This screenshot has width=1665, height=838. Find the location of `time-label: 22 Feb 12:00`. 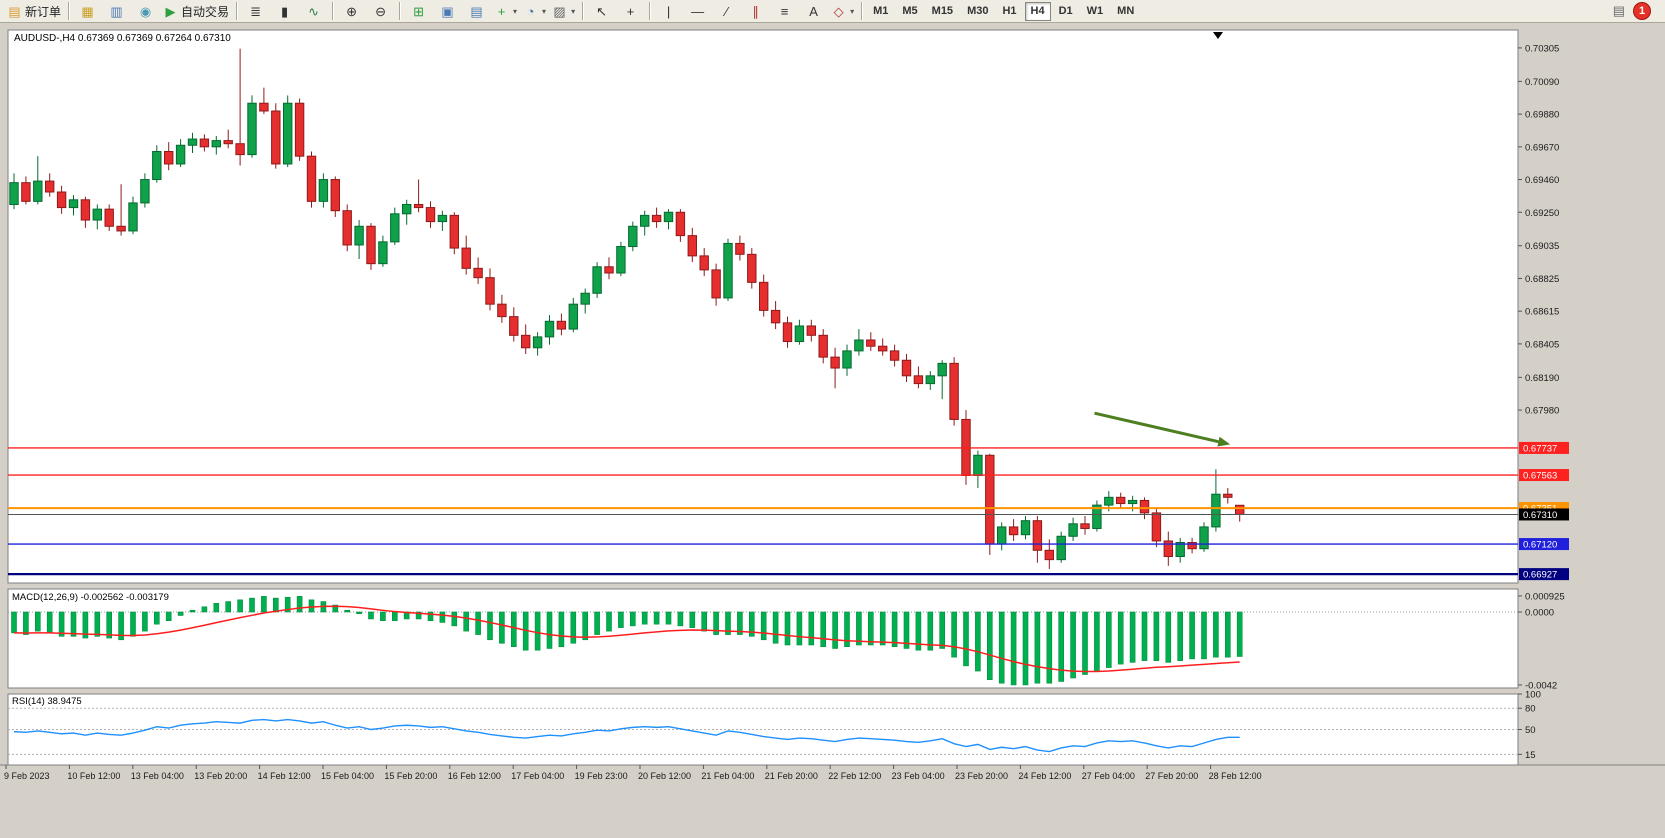

time-label: 22 Feb 12:00 is located at coordinates (854, 776).